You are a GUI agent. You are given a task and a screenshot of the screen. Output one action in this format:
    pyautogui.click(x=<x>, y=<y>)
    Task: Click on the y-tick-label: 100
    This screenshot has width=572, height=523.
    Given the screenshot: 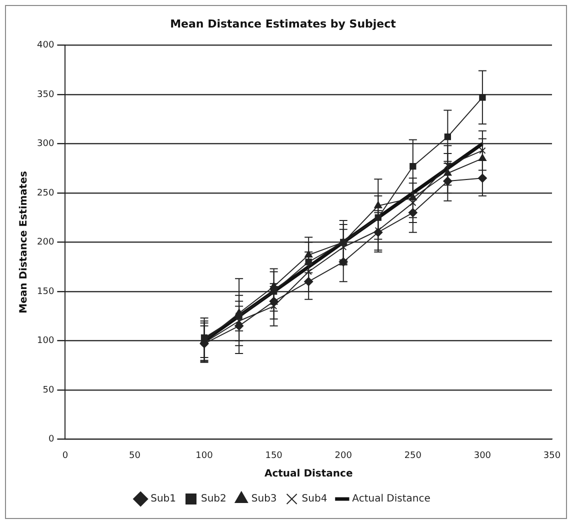 What is the action you would take?
    pyautogui.click(x=45, y=341)
    